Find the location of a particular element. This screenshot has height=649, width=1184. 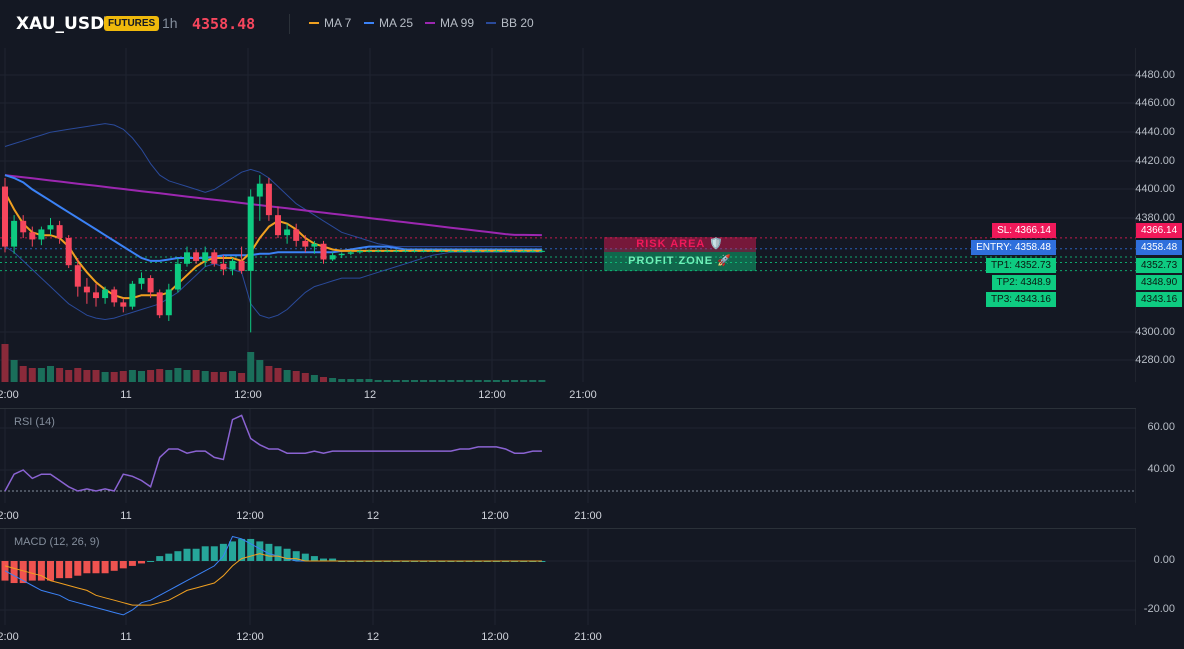

tp1-tag: TP1: 4352.73 is located at coordinates (1020, 265).